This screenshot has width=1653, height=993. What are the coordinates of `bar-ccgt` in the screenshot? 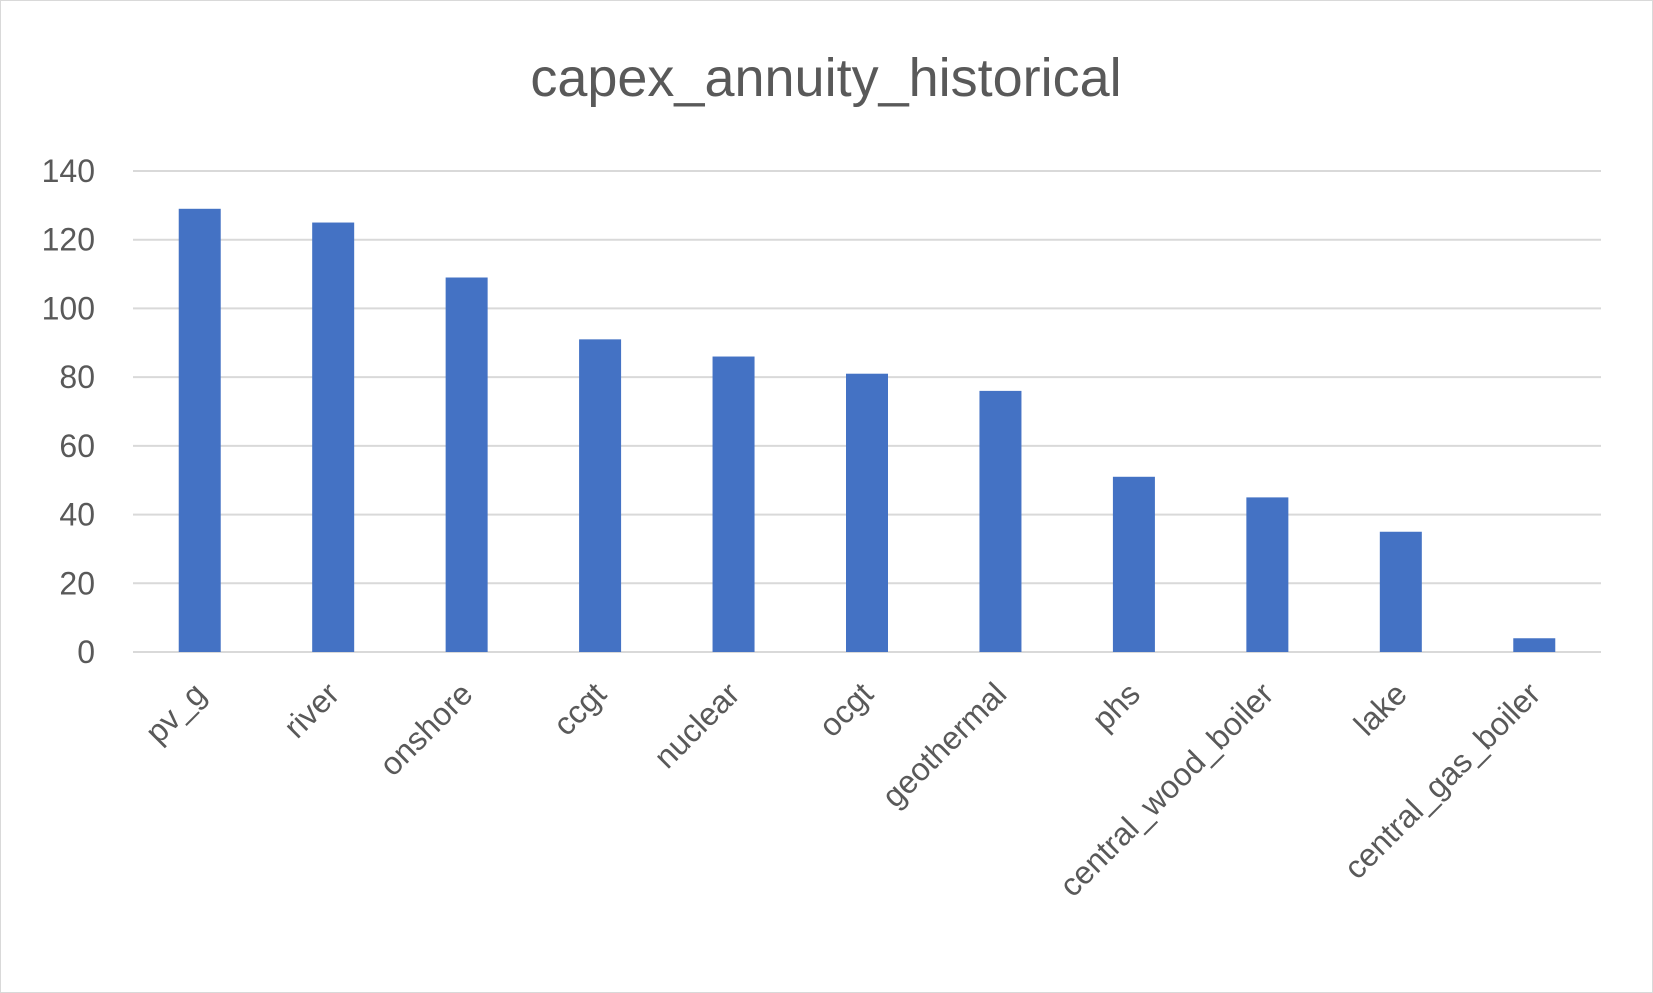 It's located at (600, 495).